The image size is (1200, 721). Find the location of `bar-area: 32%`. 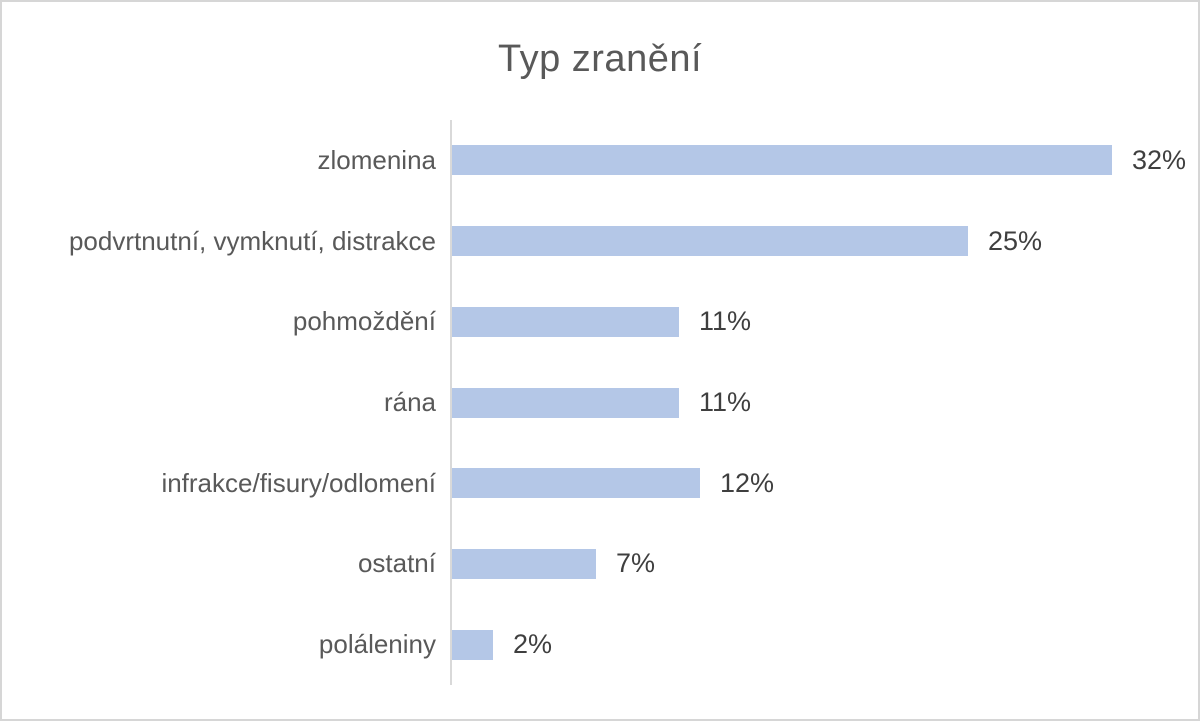

bar-area: 32% is located at coordinates (819, 160).